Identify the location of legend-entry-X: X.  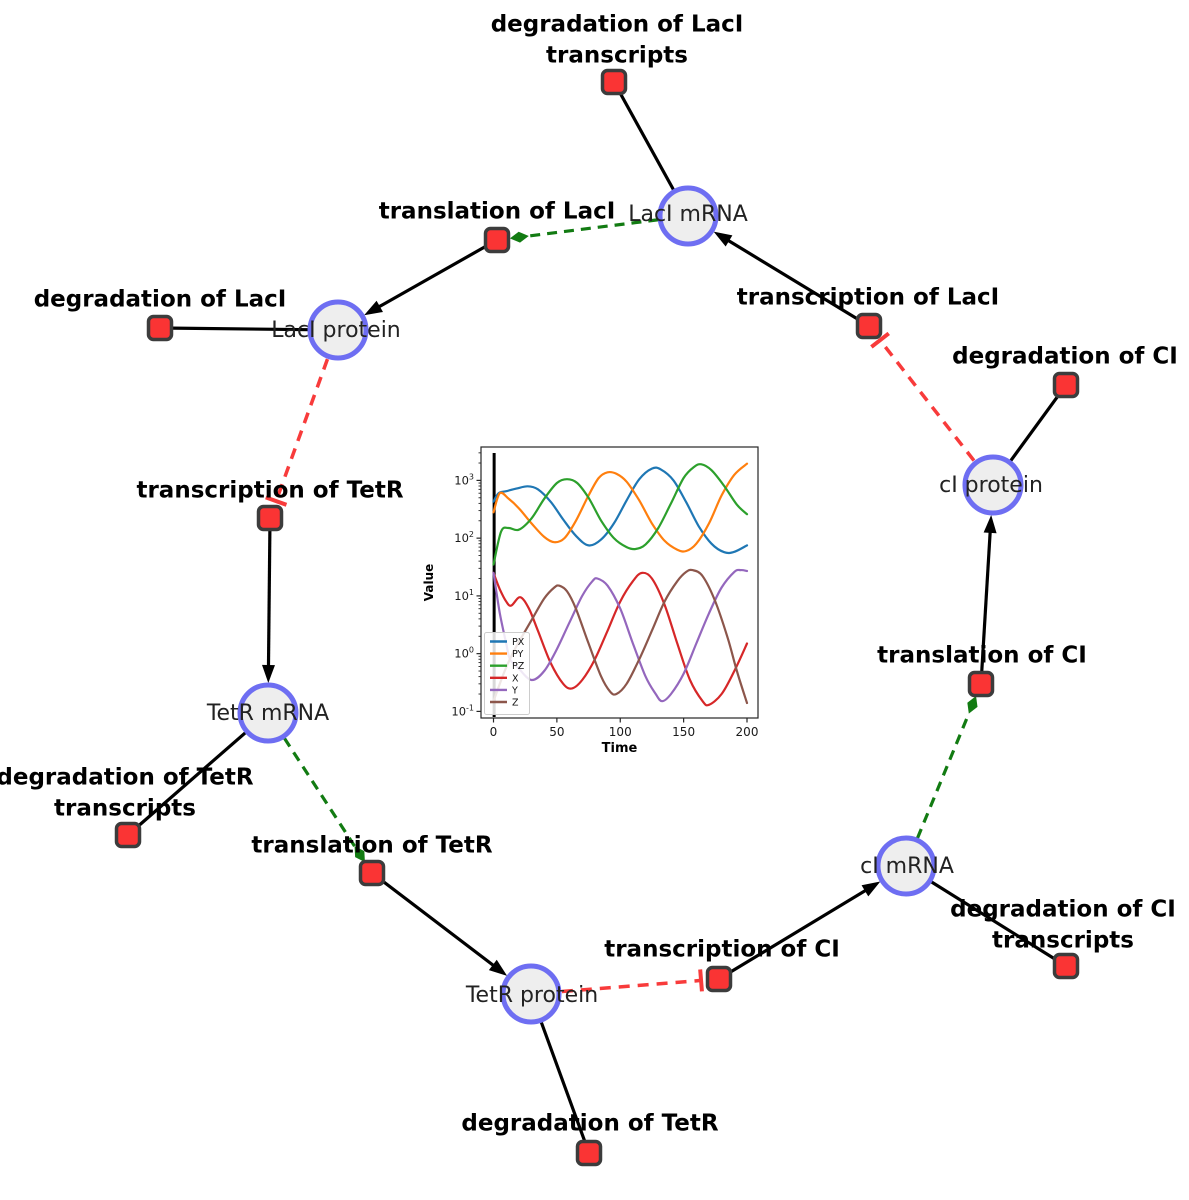
(515, 678).